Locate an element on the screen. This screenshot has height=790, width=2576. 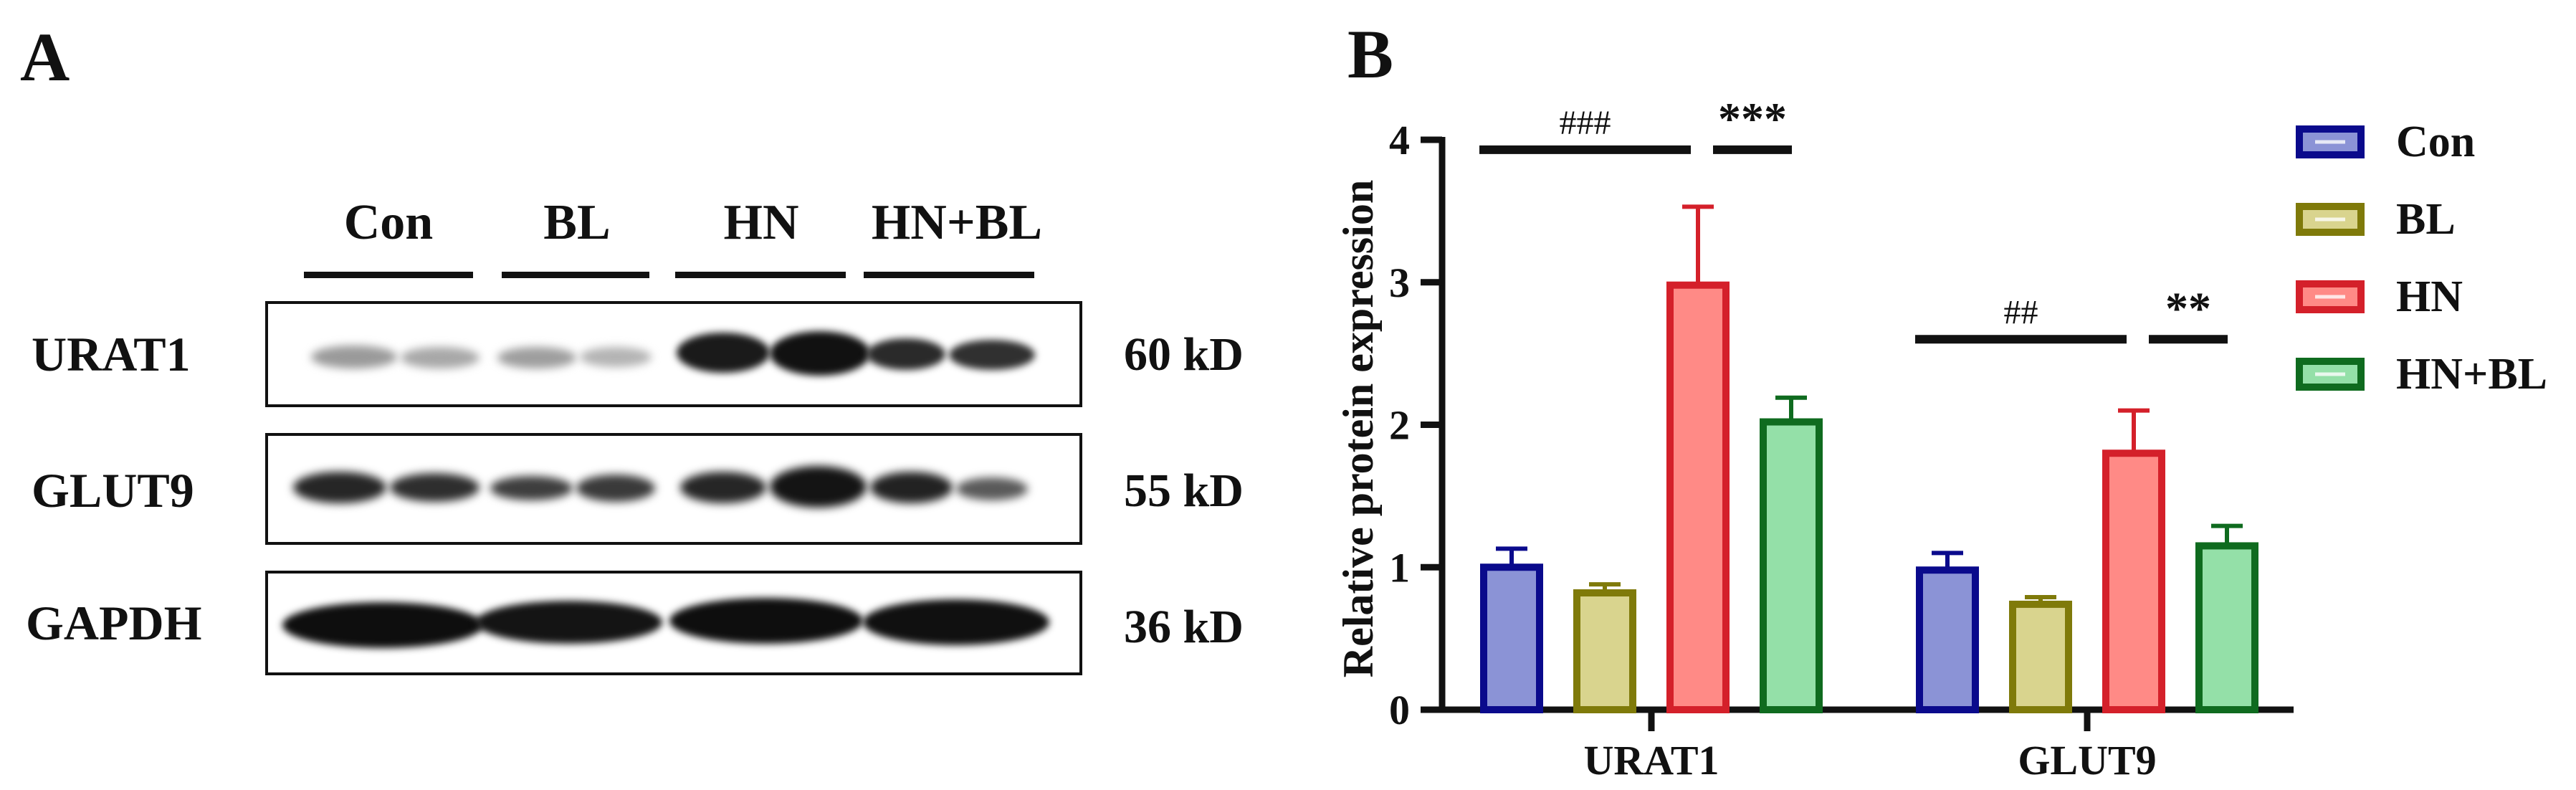
y-tick-label: 1 is located at coordinates (1399, 567).